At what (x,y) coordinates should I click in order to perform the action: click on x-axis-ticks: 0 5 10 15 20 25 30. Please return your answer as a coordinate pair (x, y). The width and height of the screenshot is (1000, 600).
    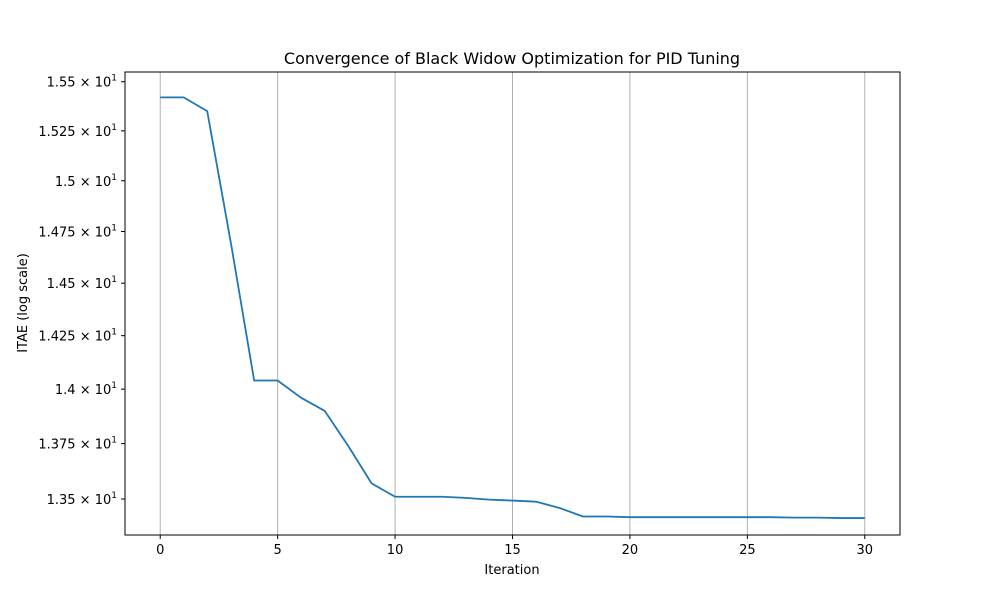
    Looking at the image, I should click on (514, 546).